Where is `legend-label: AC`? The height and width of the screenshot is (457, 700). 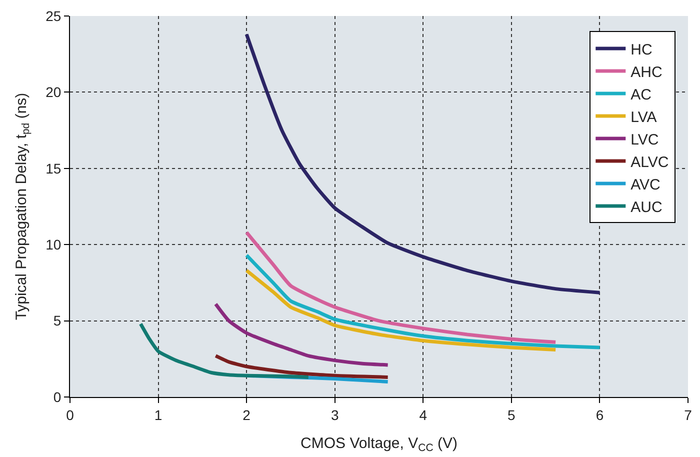 legend-label: AC is located at coordinates (641, 95).